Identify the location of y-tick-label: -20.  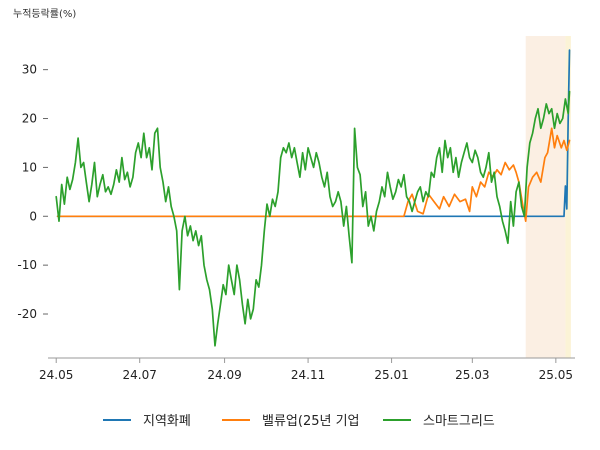
(27, 314).